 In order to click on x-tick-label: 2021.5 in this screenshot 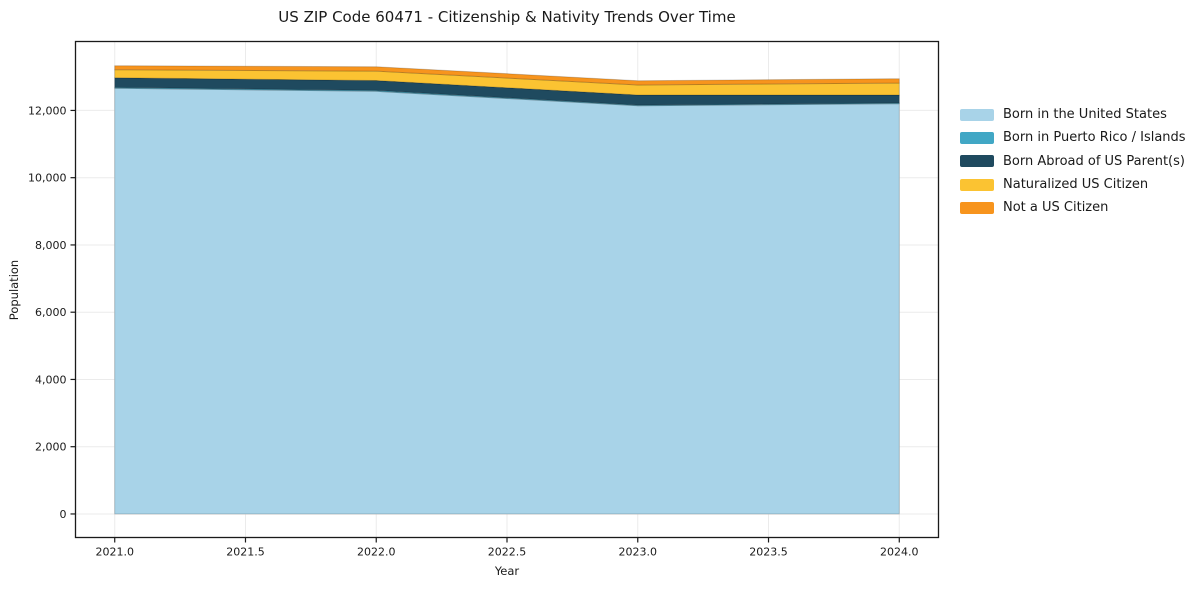, I will do `click(245, 552)`.